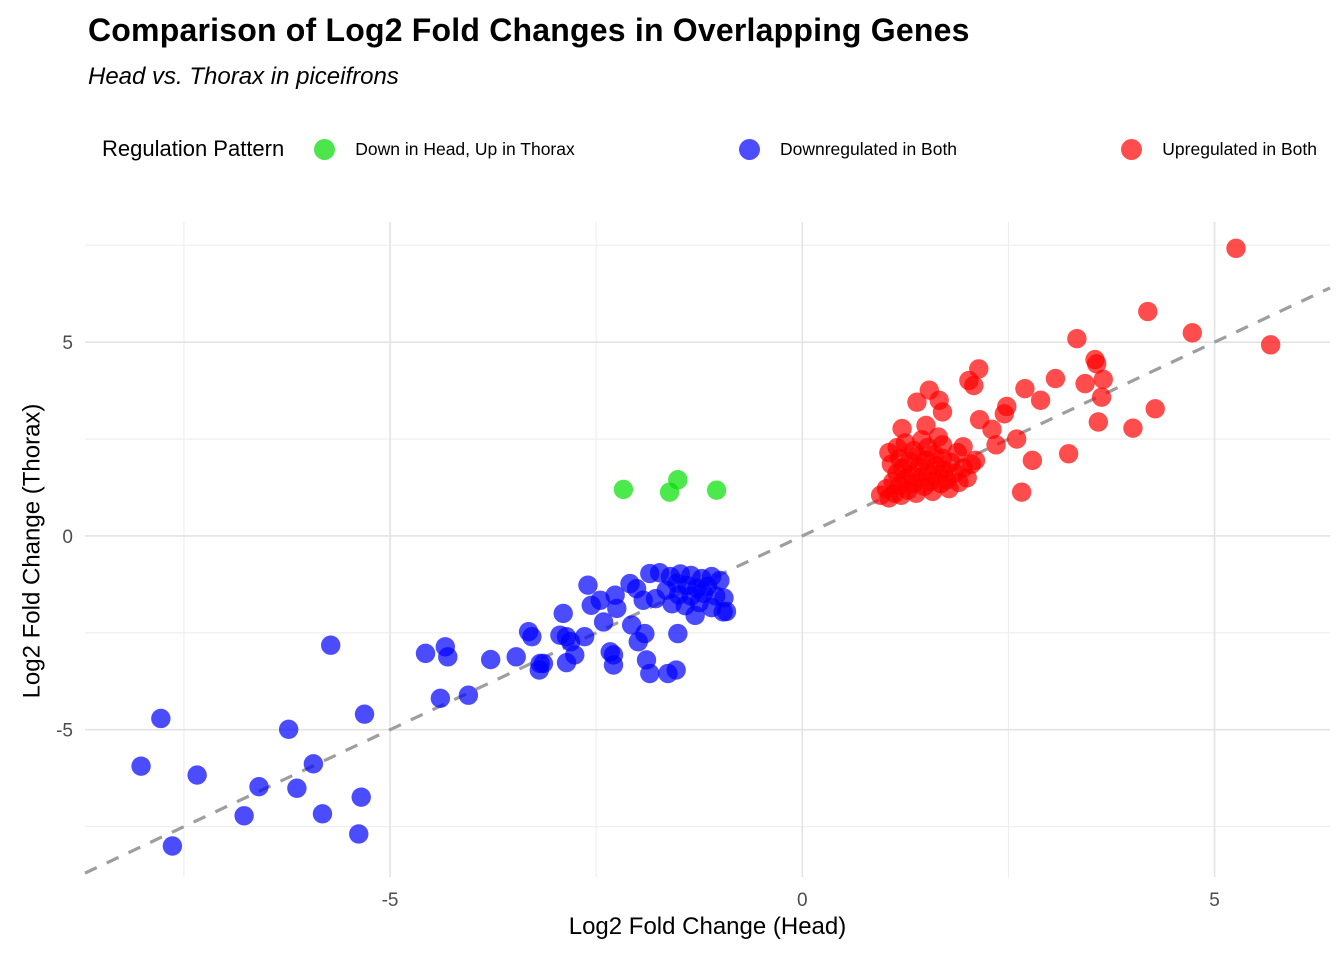 The image size is (1344, 960). I want to click on legend-item-label: Upregulated in Both, so click(1239, 148).